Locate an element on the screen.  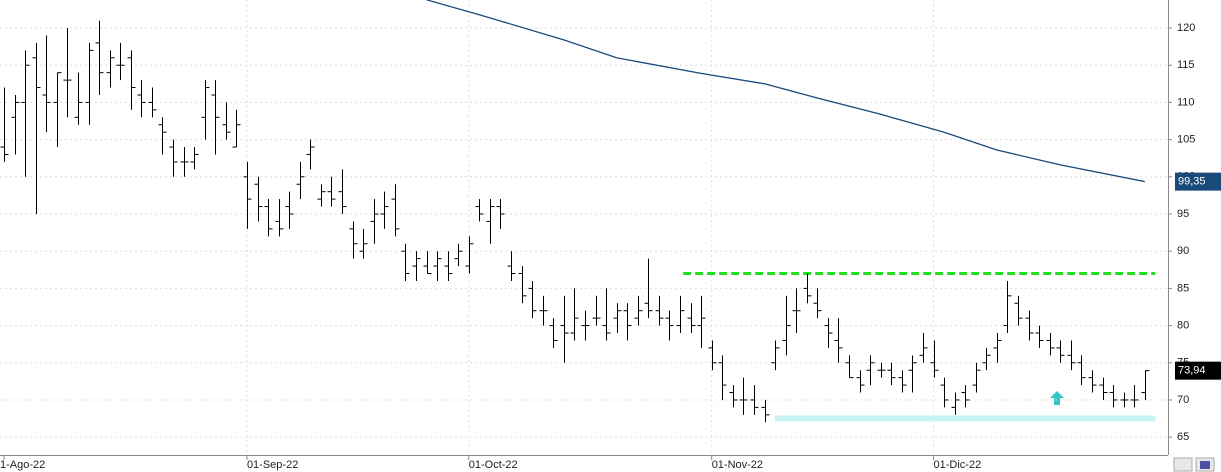
arrow-up is located at coordinates (1057, 398).